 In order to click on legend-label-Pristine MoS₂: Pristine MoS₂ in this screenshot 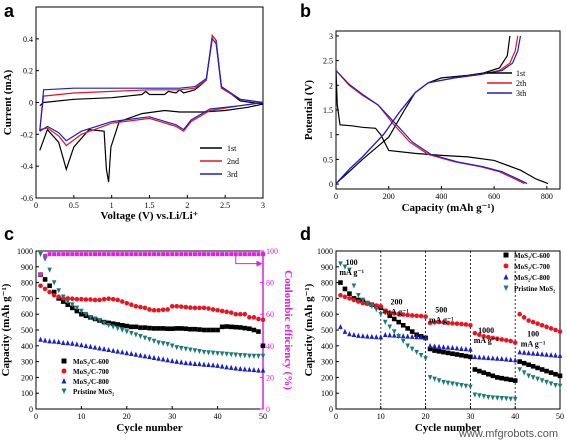, I will do `click(534, 289)`.